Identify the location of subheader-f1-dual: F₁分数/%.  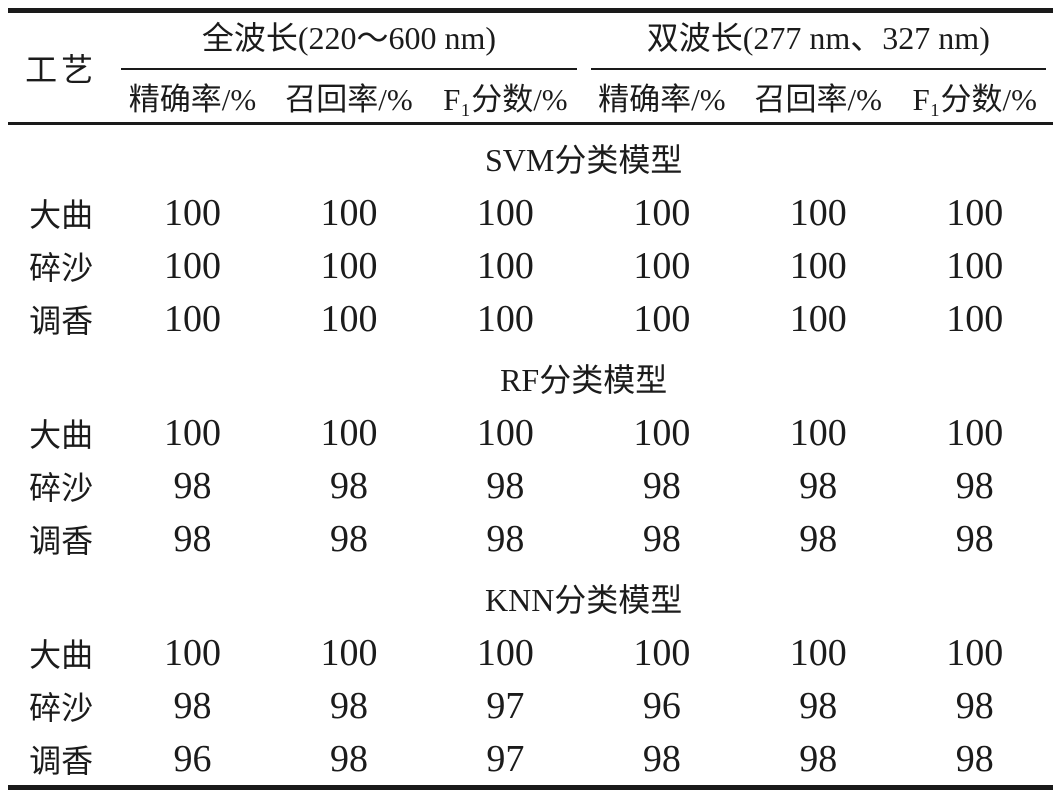
(974, 97).